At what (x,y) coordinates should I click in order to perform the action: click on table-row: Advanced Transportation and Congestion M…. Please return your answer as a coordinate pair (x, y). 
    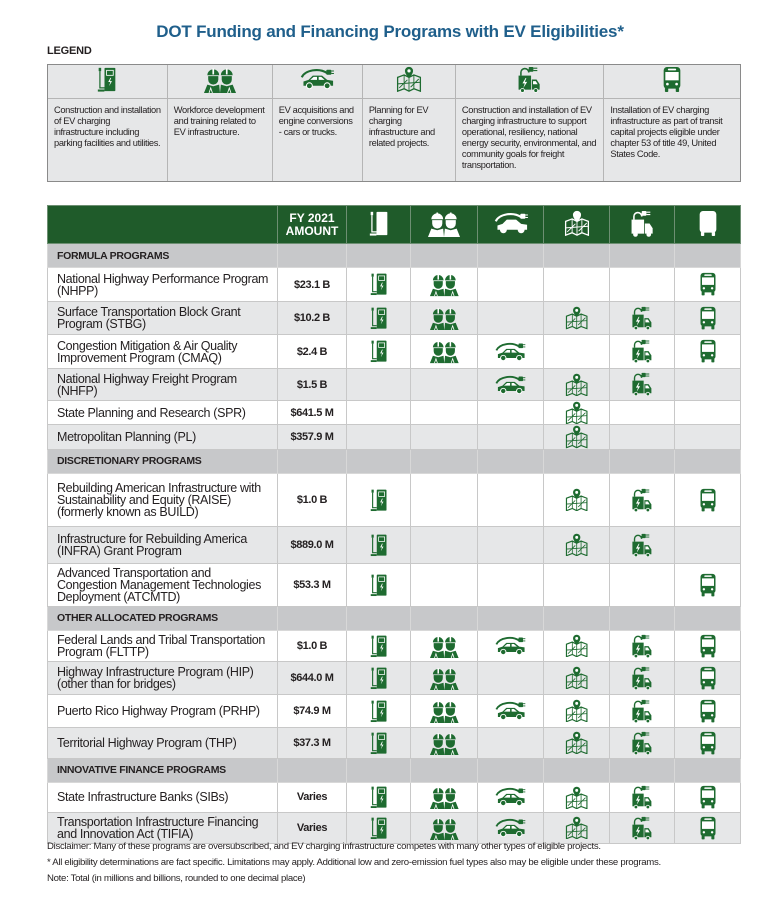
    Looking at the image, I should click on (394, 584).